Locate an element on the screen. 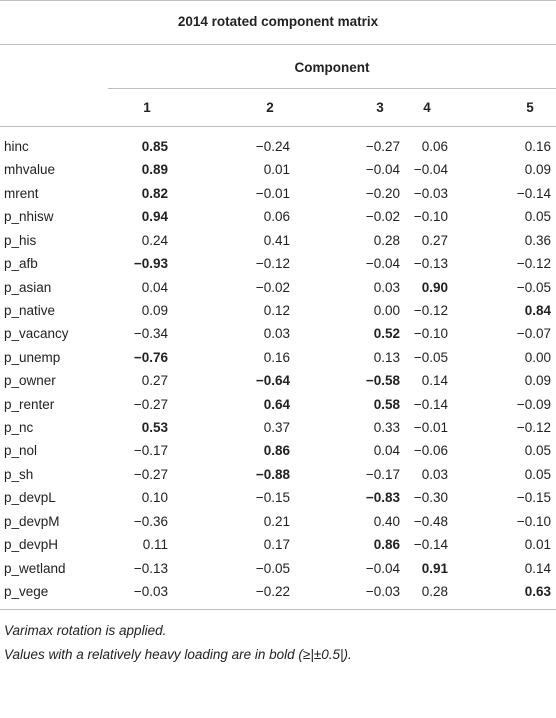 This screenshot has height=718, width=556. cell-value: 0.40 is located at coordinates (386, 521).